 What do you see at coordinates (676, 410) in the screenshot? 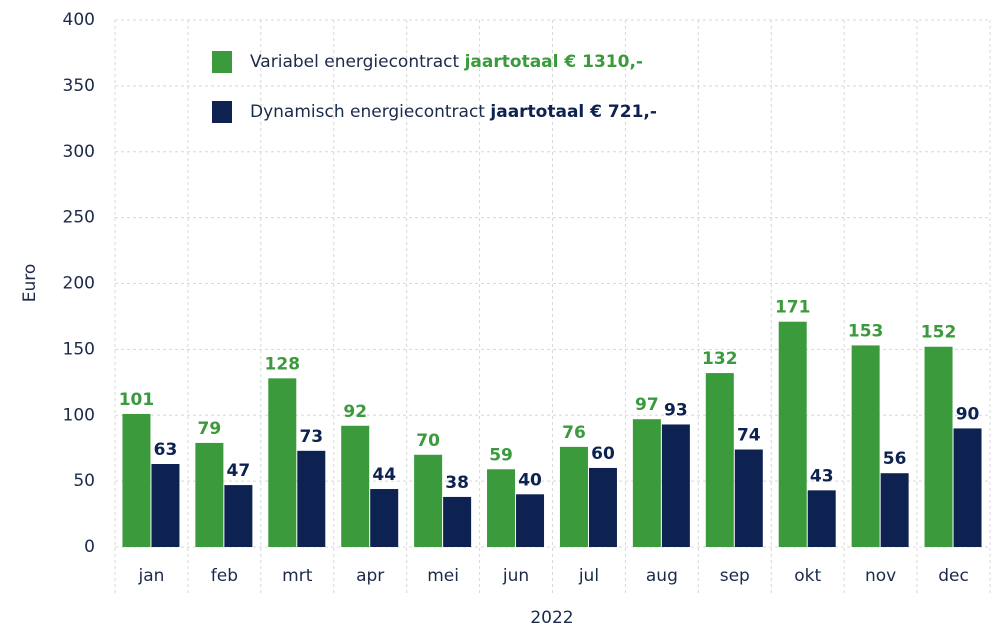
I see `data-label: 93` at bounding box center [676, 410].